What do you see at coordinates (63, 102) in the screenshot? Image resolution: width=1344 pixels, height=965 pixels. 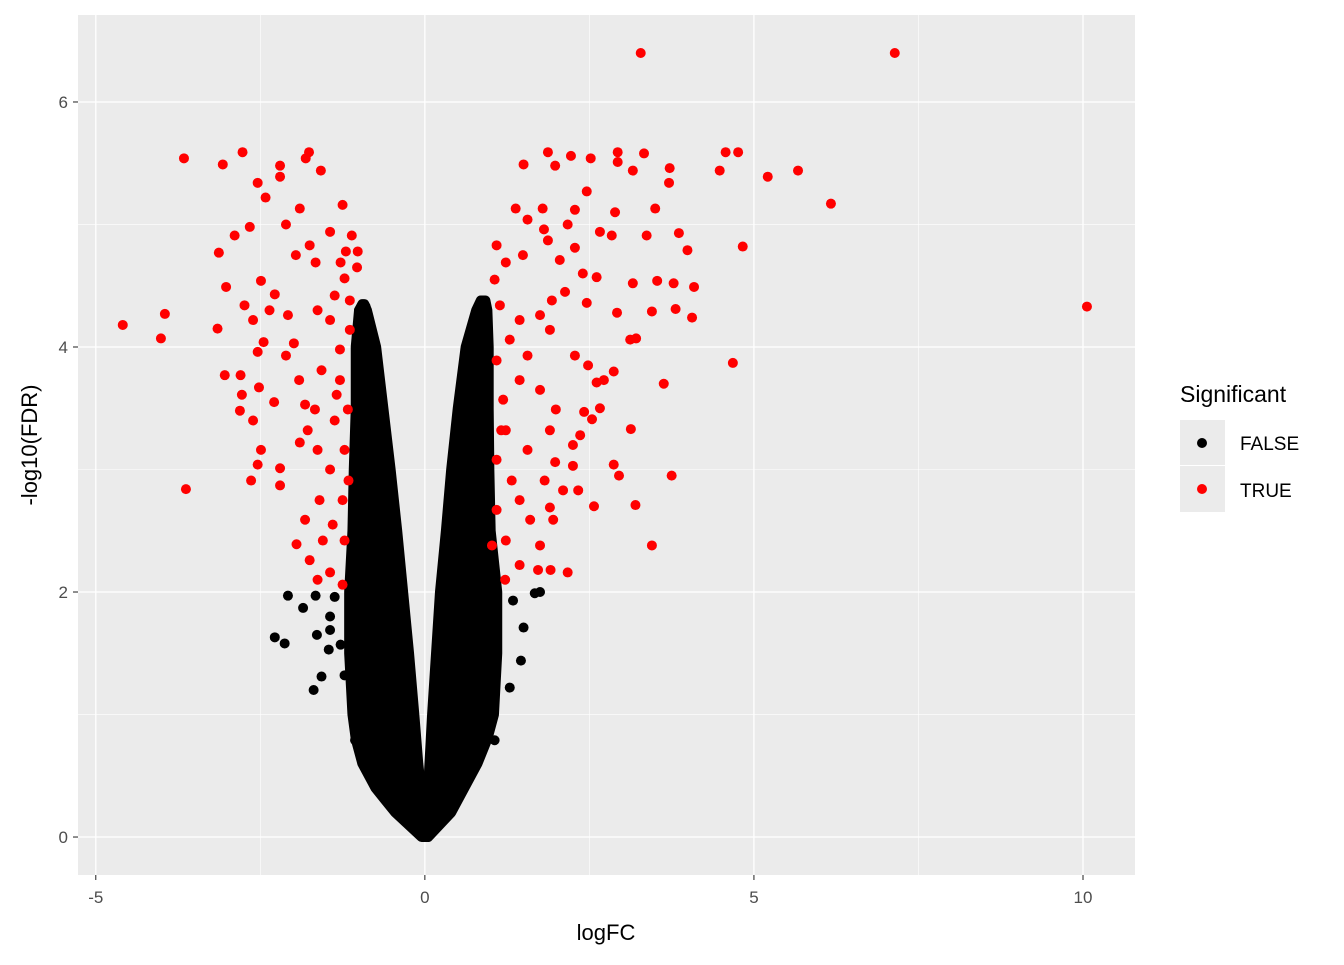 I see `y-tick-label: 6` at bounding box center [63, 102].